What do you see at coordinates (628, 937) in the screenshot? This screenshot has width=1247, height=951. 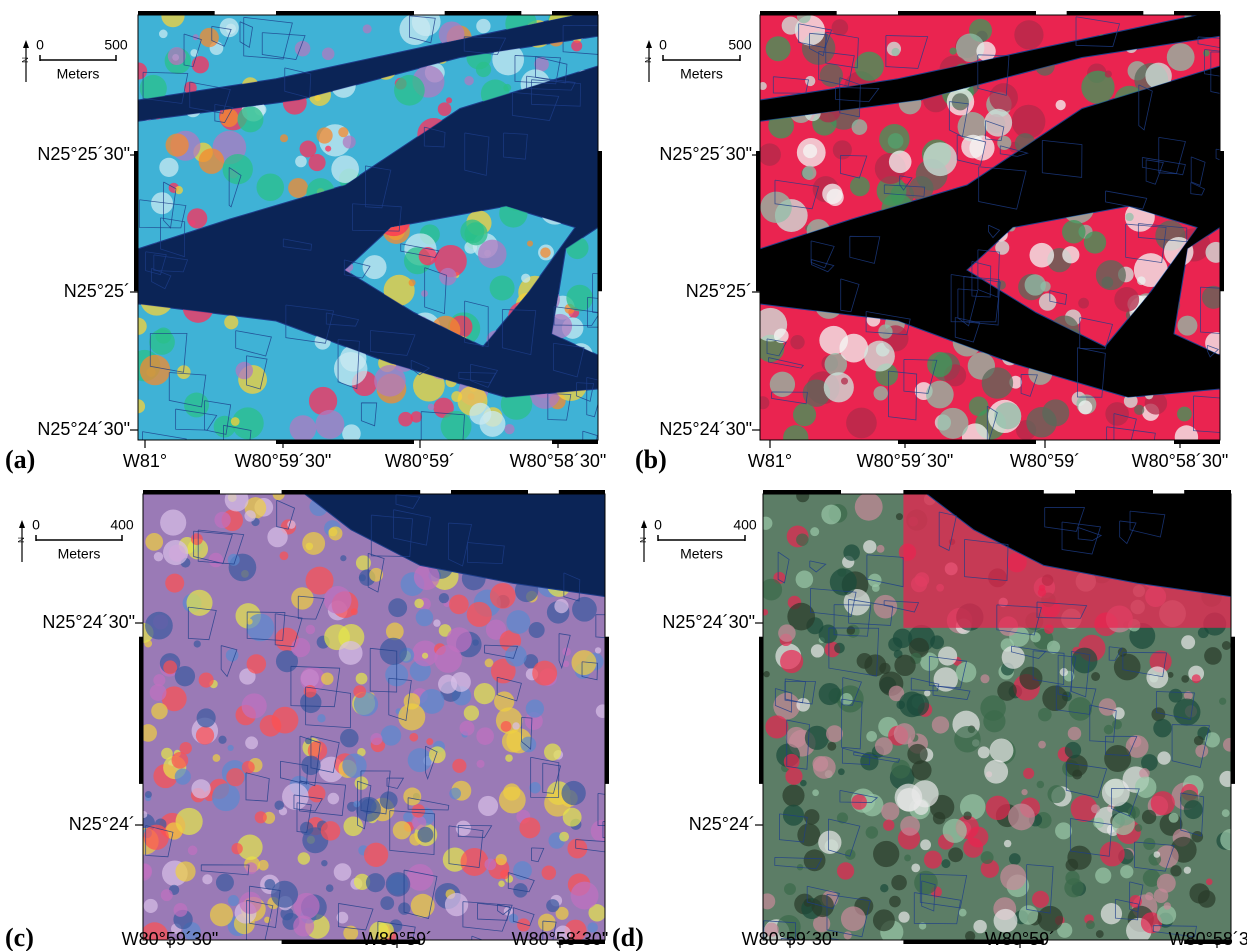 I see `panel-label: (d)` at bounding box center [628, 937].